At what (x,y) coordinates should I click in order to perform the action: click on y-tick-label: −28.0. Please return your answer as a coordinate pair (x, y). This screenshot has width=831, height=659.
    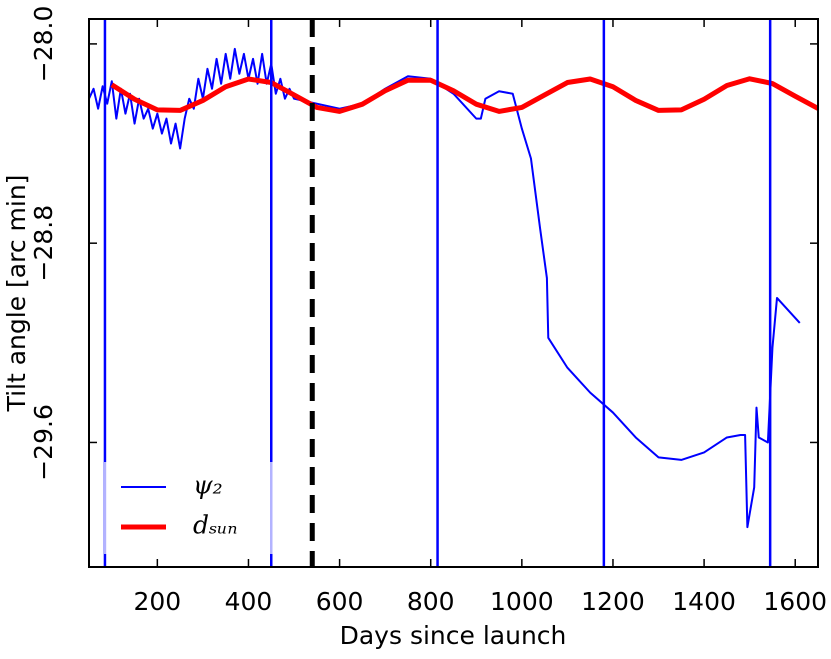
    Looking at the image, I should click on (43, 44).